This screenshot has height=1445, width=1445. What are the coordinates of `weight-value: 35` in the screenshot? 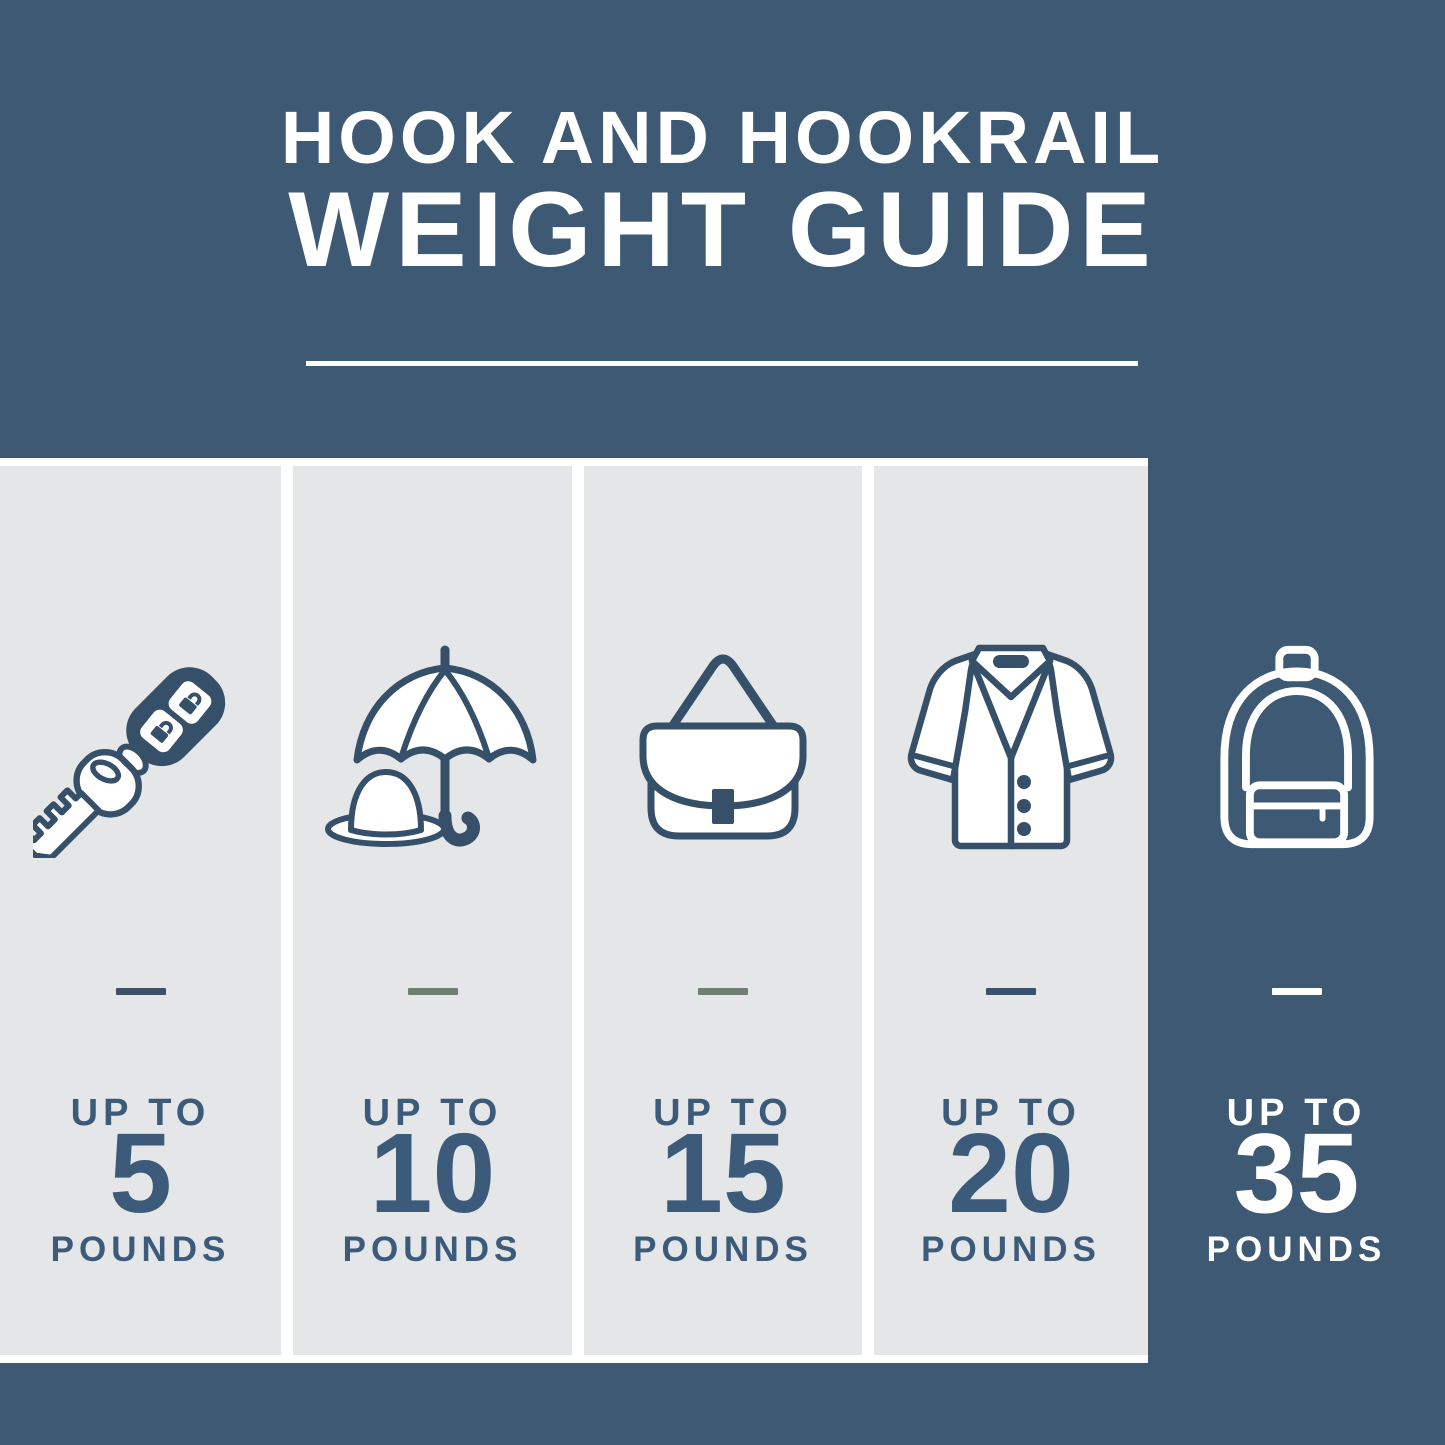 It's located at (1296, 1173).